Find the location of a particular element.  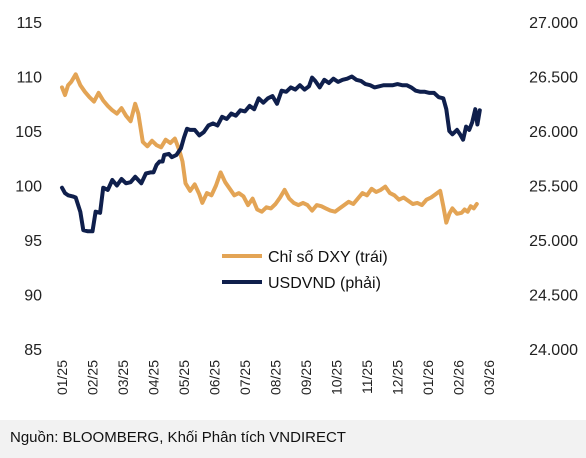

x-tick-label: 10/25 is located at coordinates (337, 377).